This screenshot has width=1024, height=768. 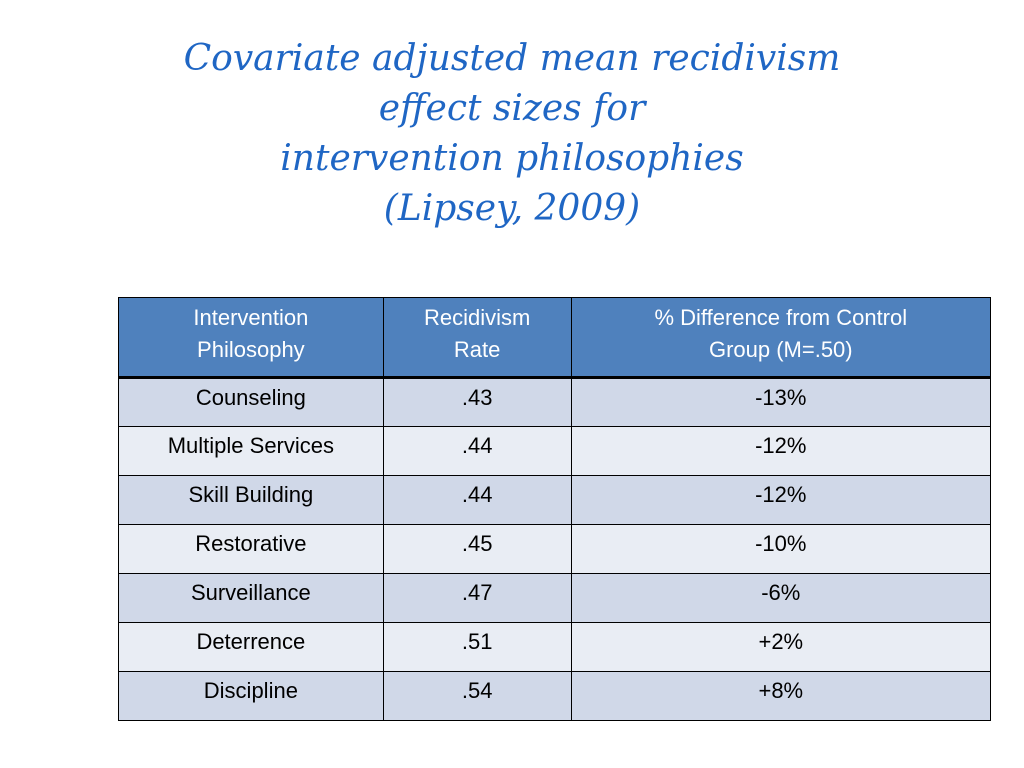 I want to click on cell-philosophy: Deterrence, so click(x=251, y=647).